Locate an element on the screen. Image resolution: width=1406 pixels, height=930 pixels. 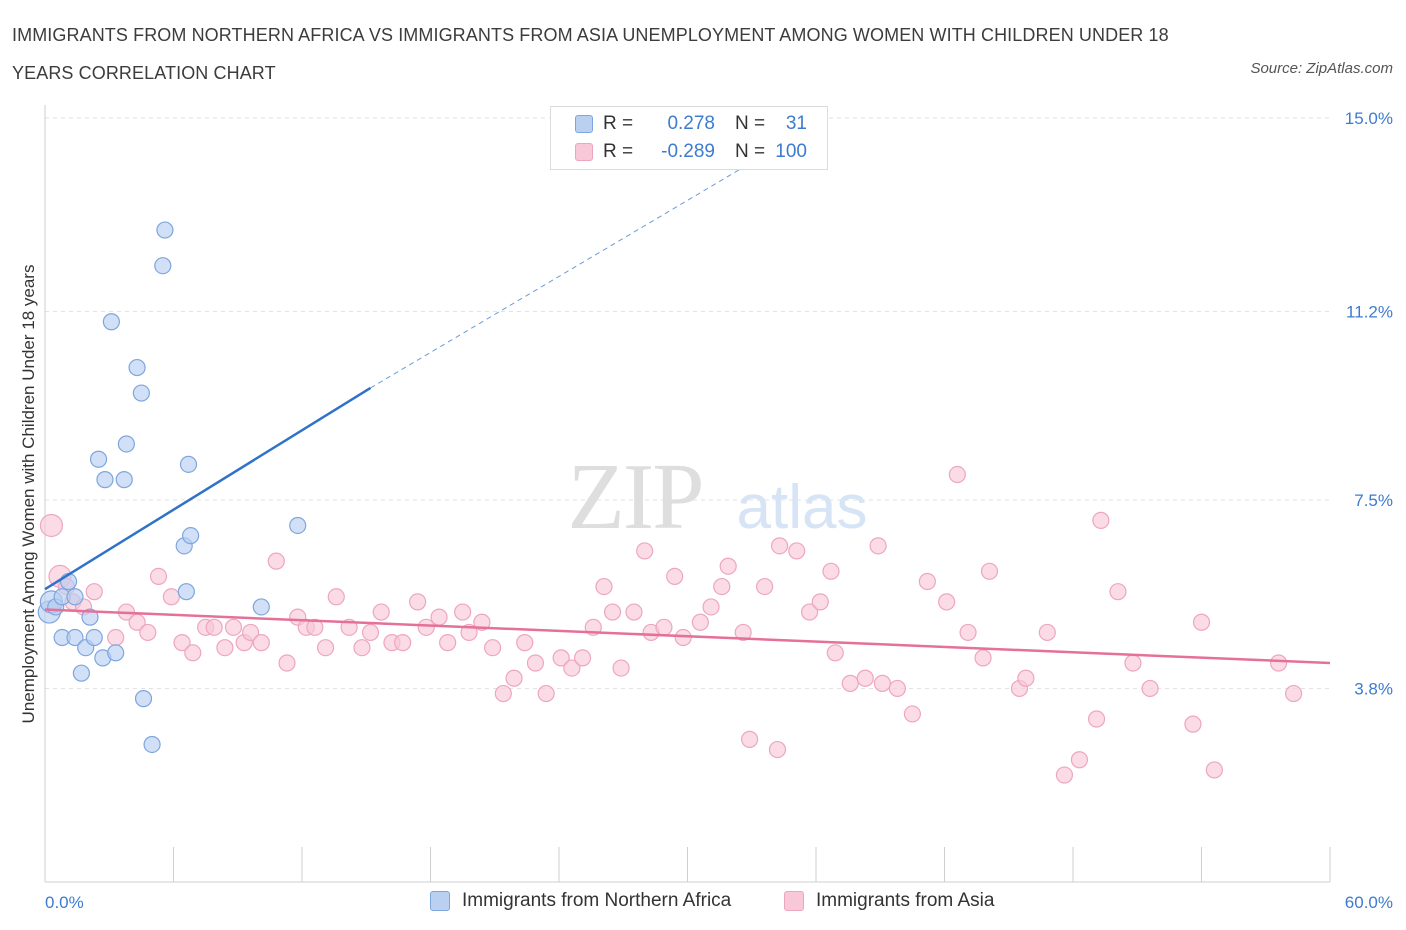
stats-row-northern-africa: R = 0.278 N = 31 is located at coordinates (691, 124).